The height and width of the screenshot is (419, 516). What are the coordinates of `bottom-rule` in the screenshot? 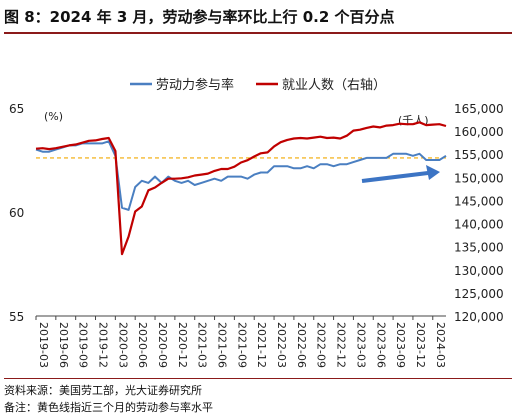 It's located at (258, 378).